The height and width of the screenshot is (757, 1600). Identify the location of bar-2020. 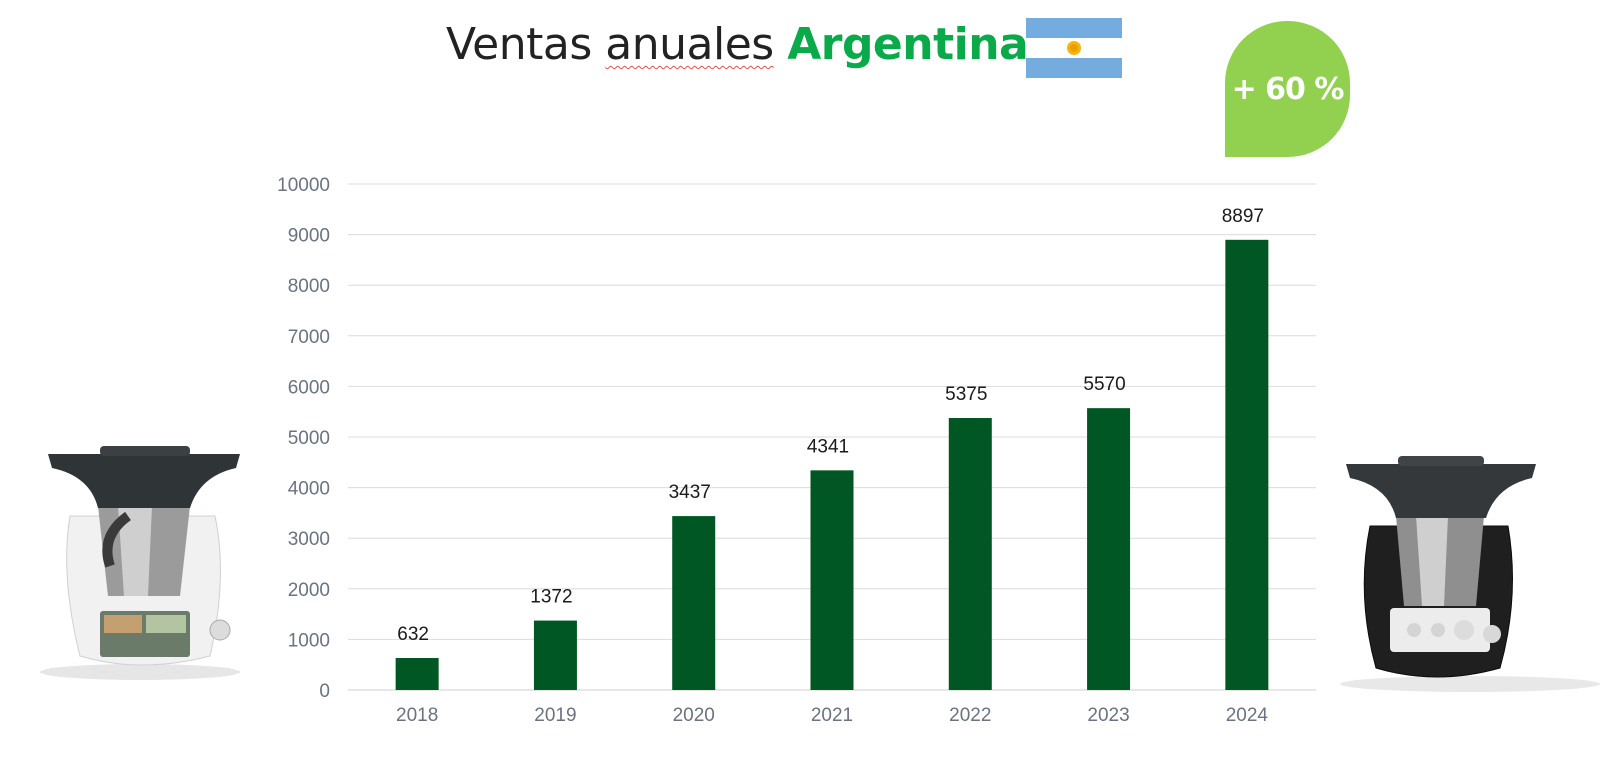
(694, 603).